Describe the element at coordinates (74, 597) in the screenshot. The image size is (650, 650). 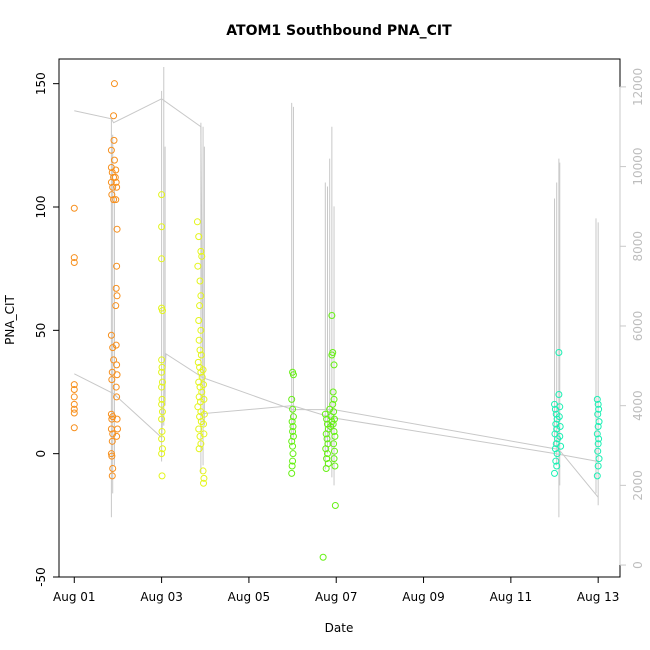
I see `x-tick-label: Aug 01` at that location.